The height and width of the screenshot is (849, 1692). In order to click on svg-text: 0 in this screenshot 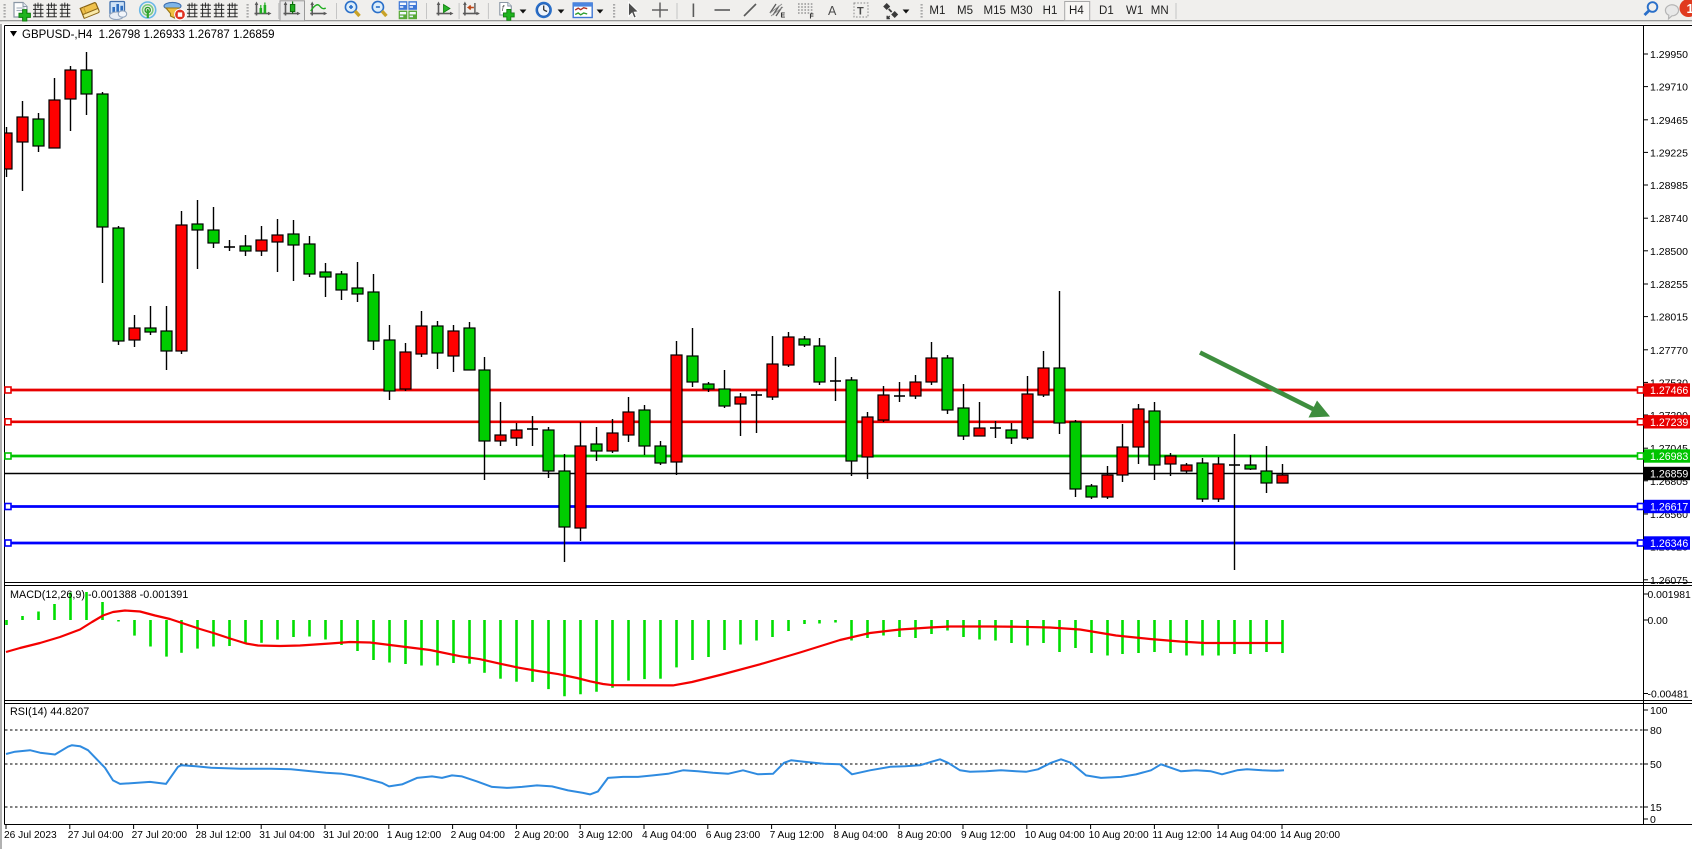, I will do `click(1653, 820)`.